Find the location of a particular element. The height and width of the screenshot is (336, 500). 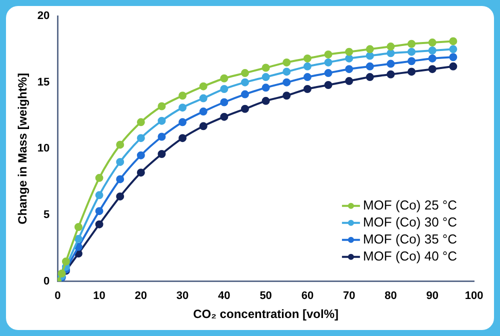

x-tick-label: 70 is located at coordinates (349, 296).